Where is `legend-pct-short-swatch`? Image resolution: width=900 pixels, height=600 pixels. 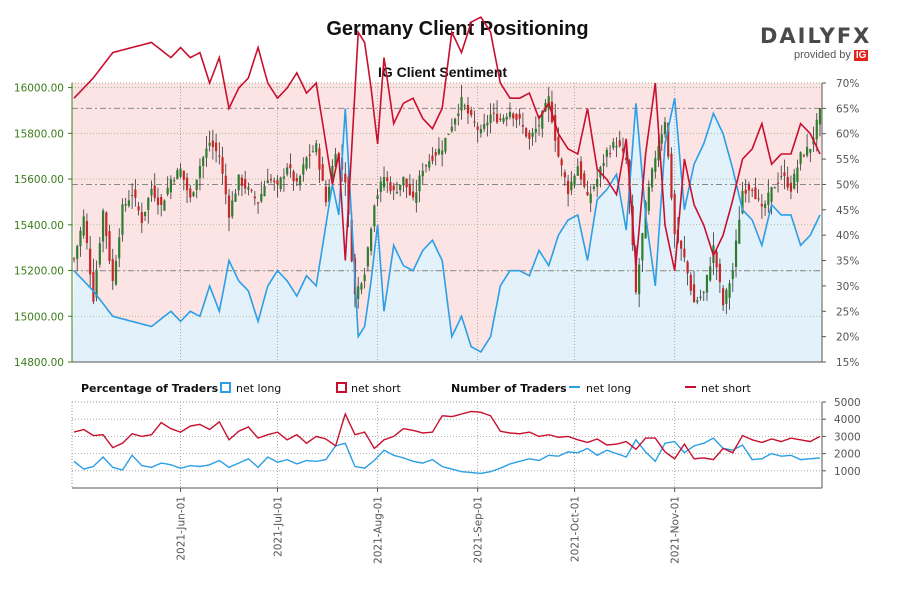 legend-pct-short-swatch is located at coordinates (341, 387).